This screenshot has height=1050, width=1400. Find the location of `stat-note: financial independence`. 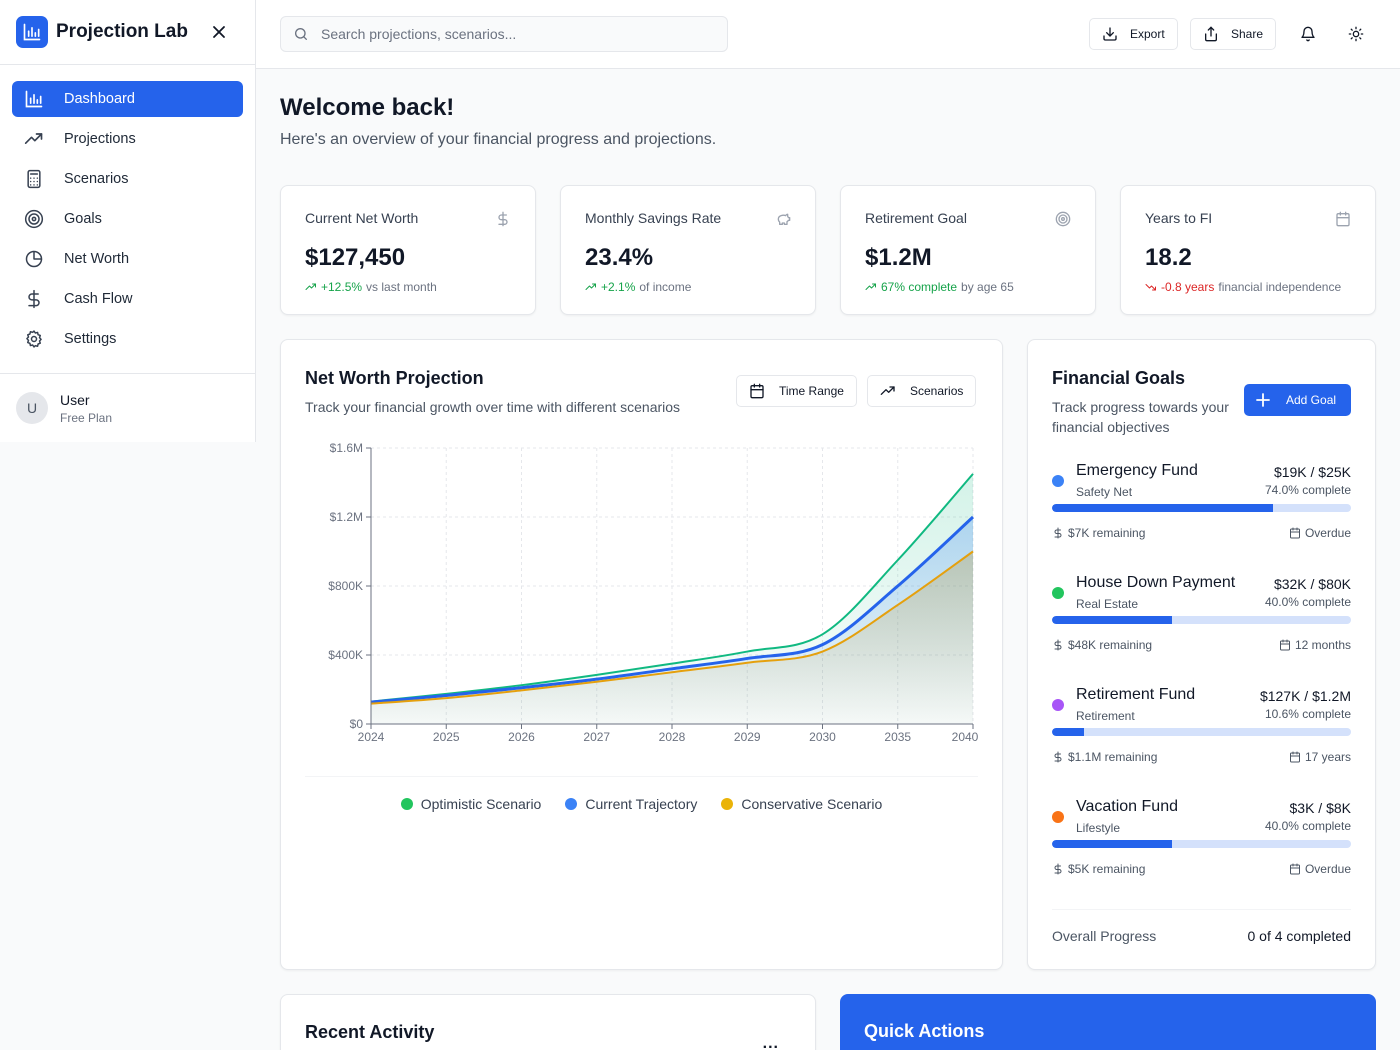

stat-note: financial independence is located at coordinates (1280, 287).